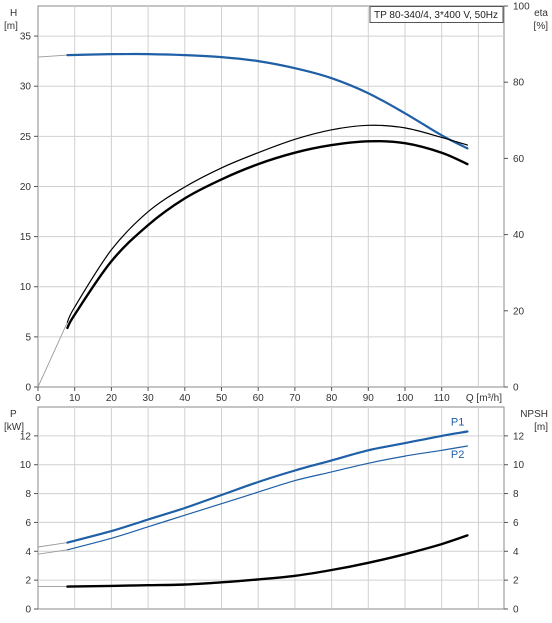 Image resolution: width=552 pixels, height=623 pixels. What do you see at coordinates (52, 355) in the screenshot?
I see `series-eta_thin-lead-in` at bounding box center [52, 355].